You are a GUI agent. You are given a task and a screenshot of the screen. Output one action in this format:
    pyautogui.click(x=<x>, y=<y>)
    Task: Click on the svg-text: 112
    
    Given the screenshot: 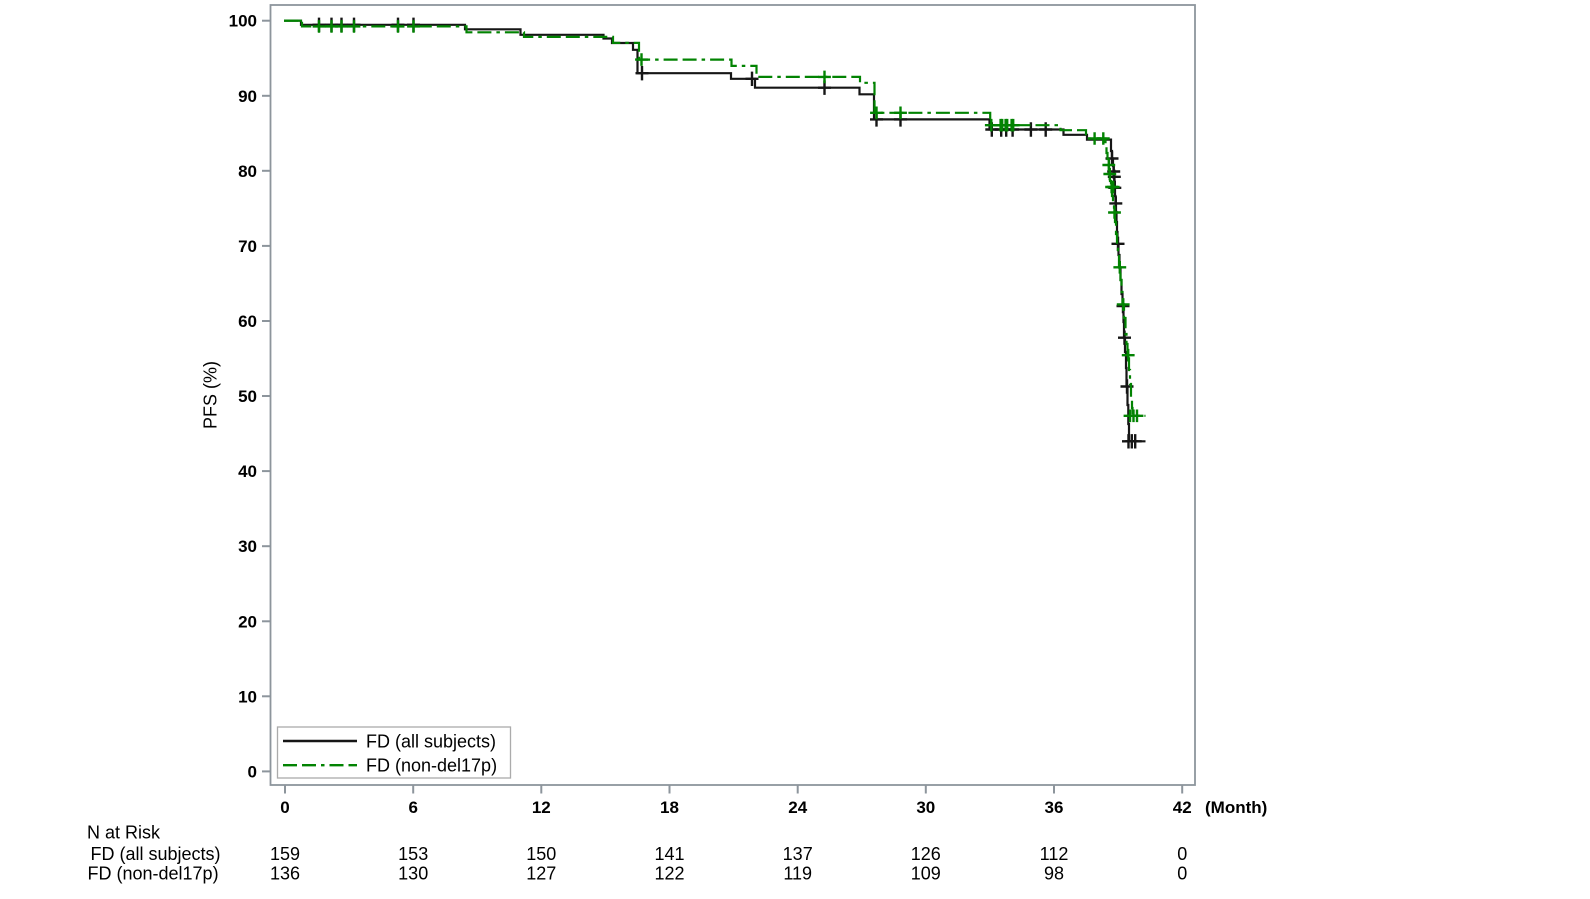 What is the action you would take?
    pyautogui.click(x=1054, y=854)
    